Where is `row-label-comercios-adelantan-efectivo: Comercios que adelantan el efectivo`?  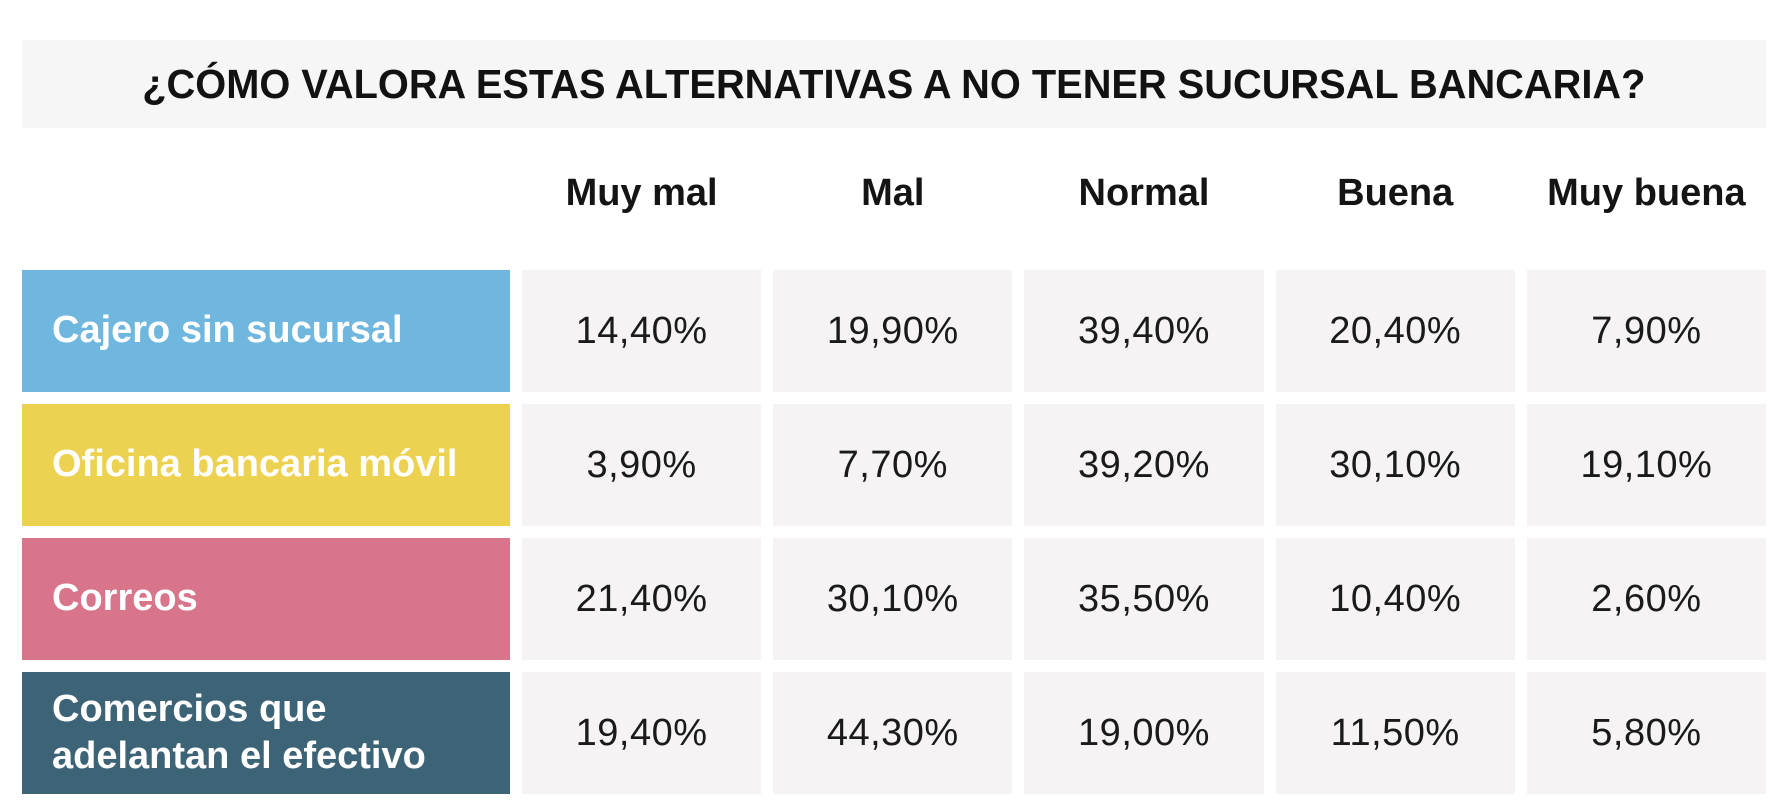 row-label-comercios-adelantan-efectivo: Comercios que adelantan el efectivo is located at coordinates (266, 733).